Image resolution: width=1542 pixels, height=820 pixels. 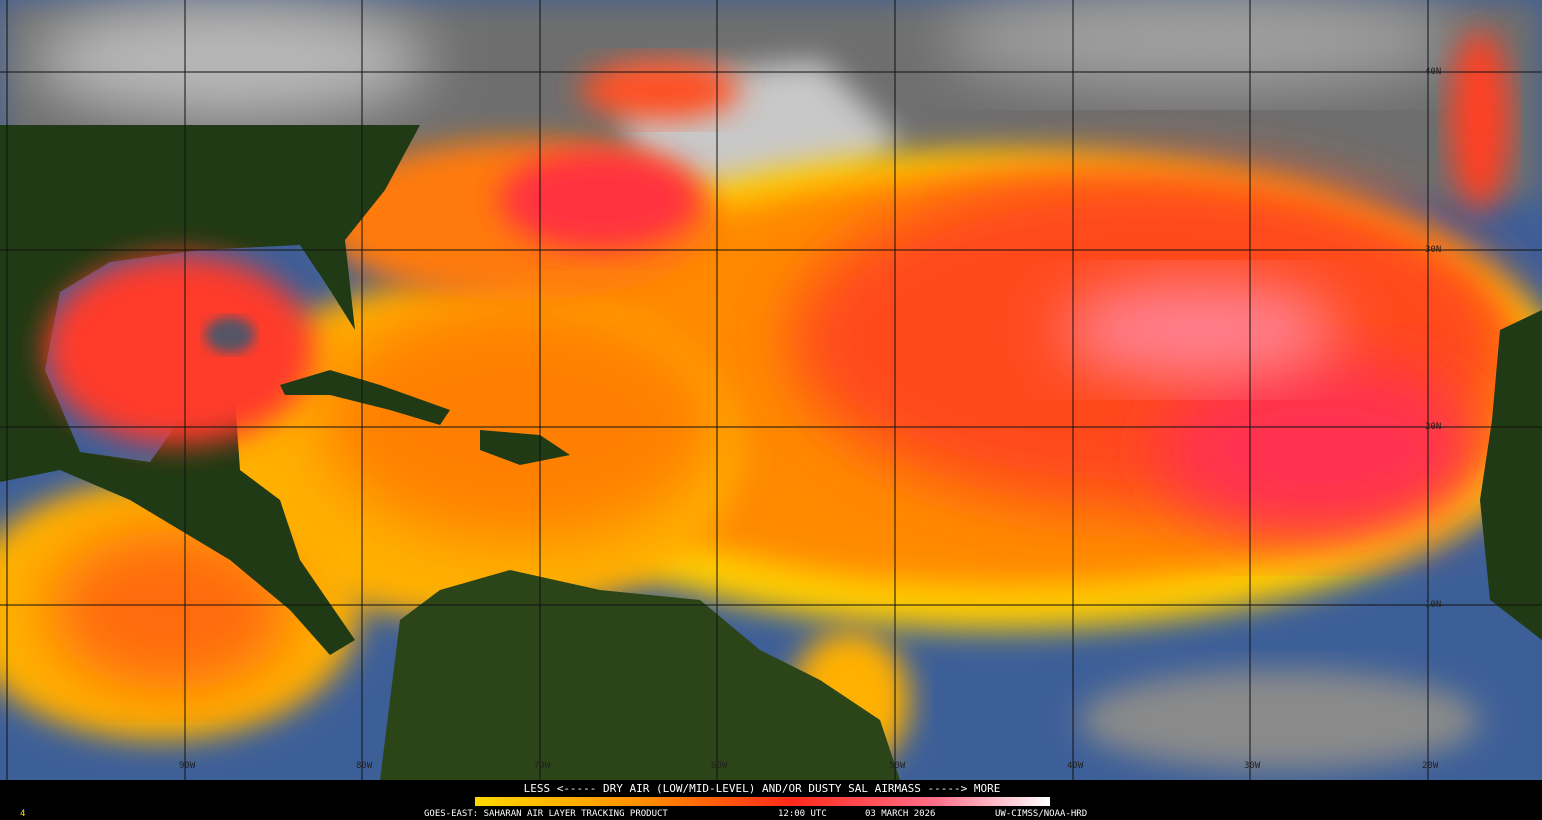 What do you see at coordinates (802, 814) in the screenshot?
I see `time: 12:00 UTC` at bounding box center [802, 814].